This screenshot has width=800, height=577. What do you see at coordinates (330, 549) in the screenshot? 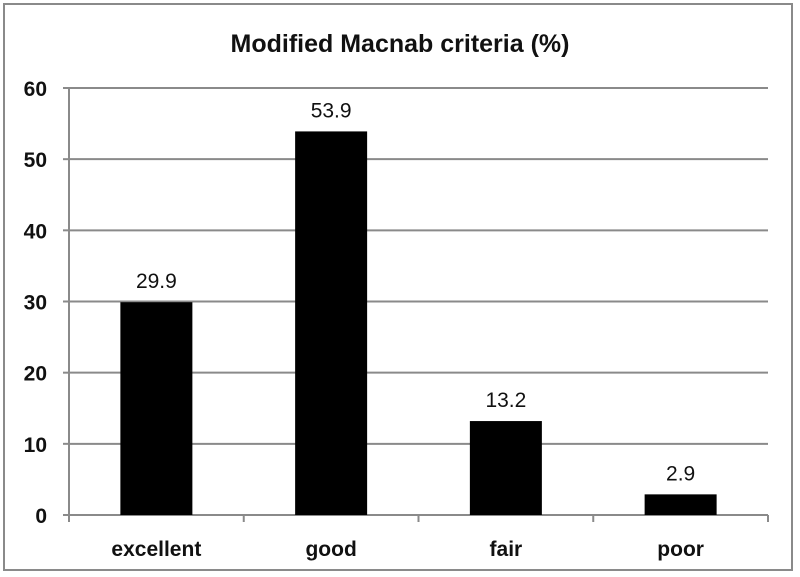
I see `category-label: good` at bounding box center [330, 549].